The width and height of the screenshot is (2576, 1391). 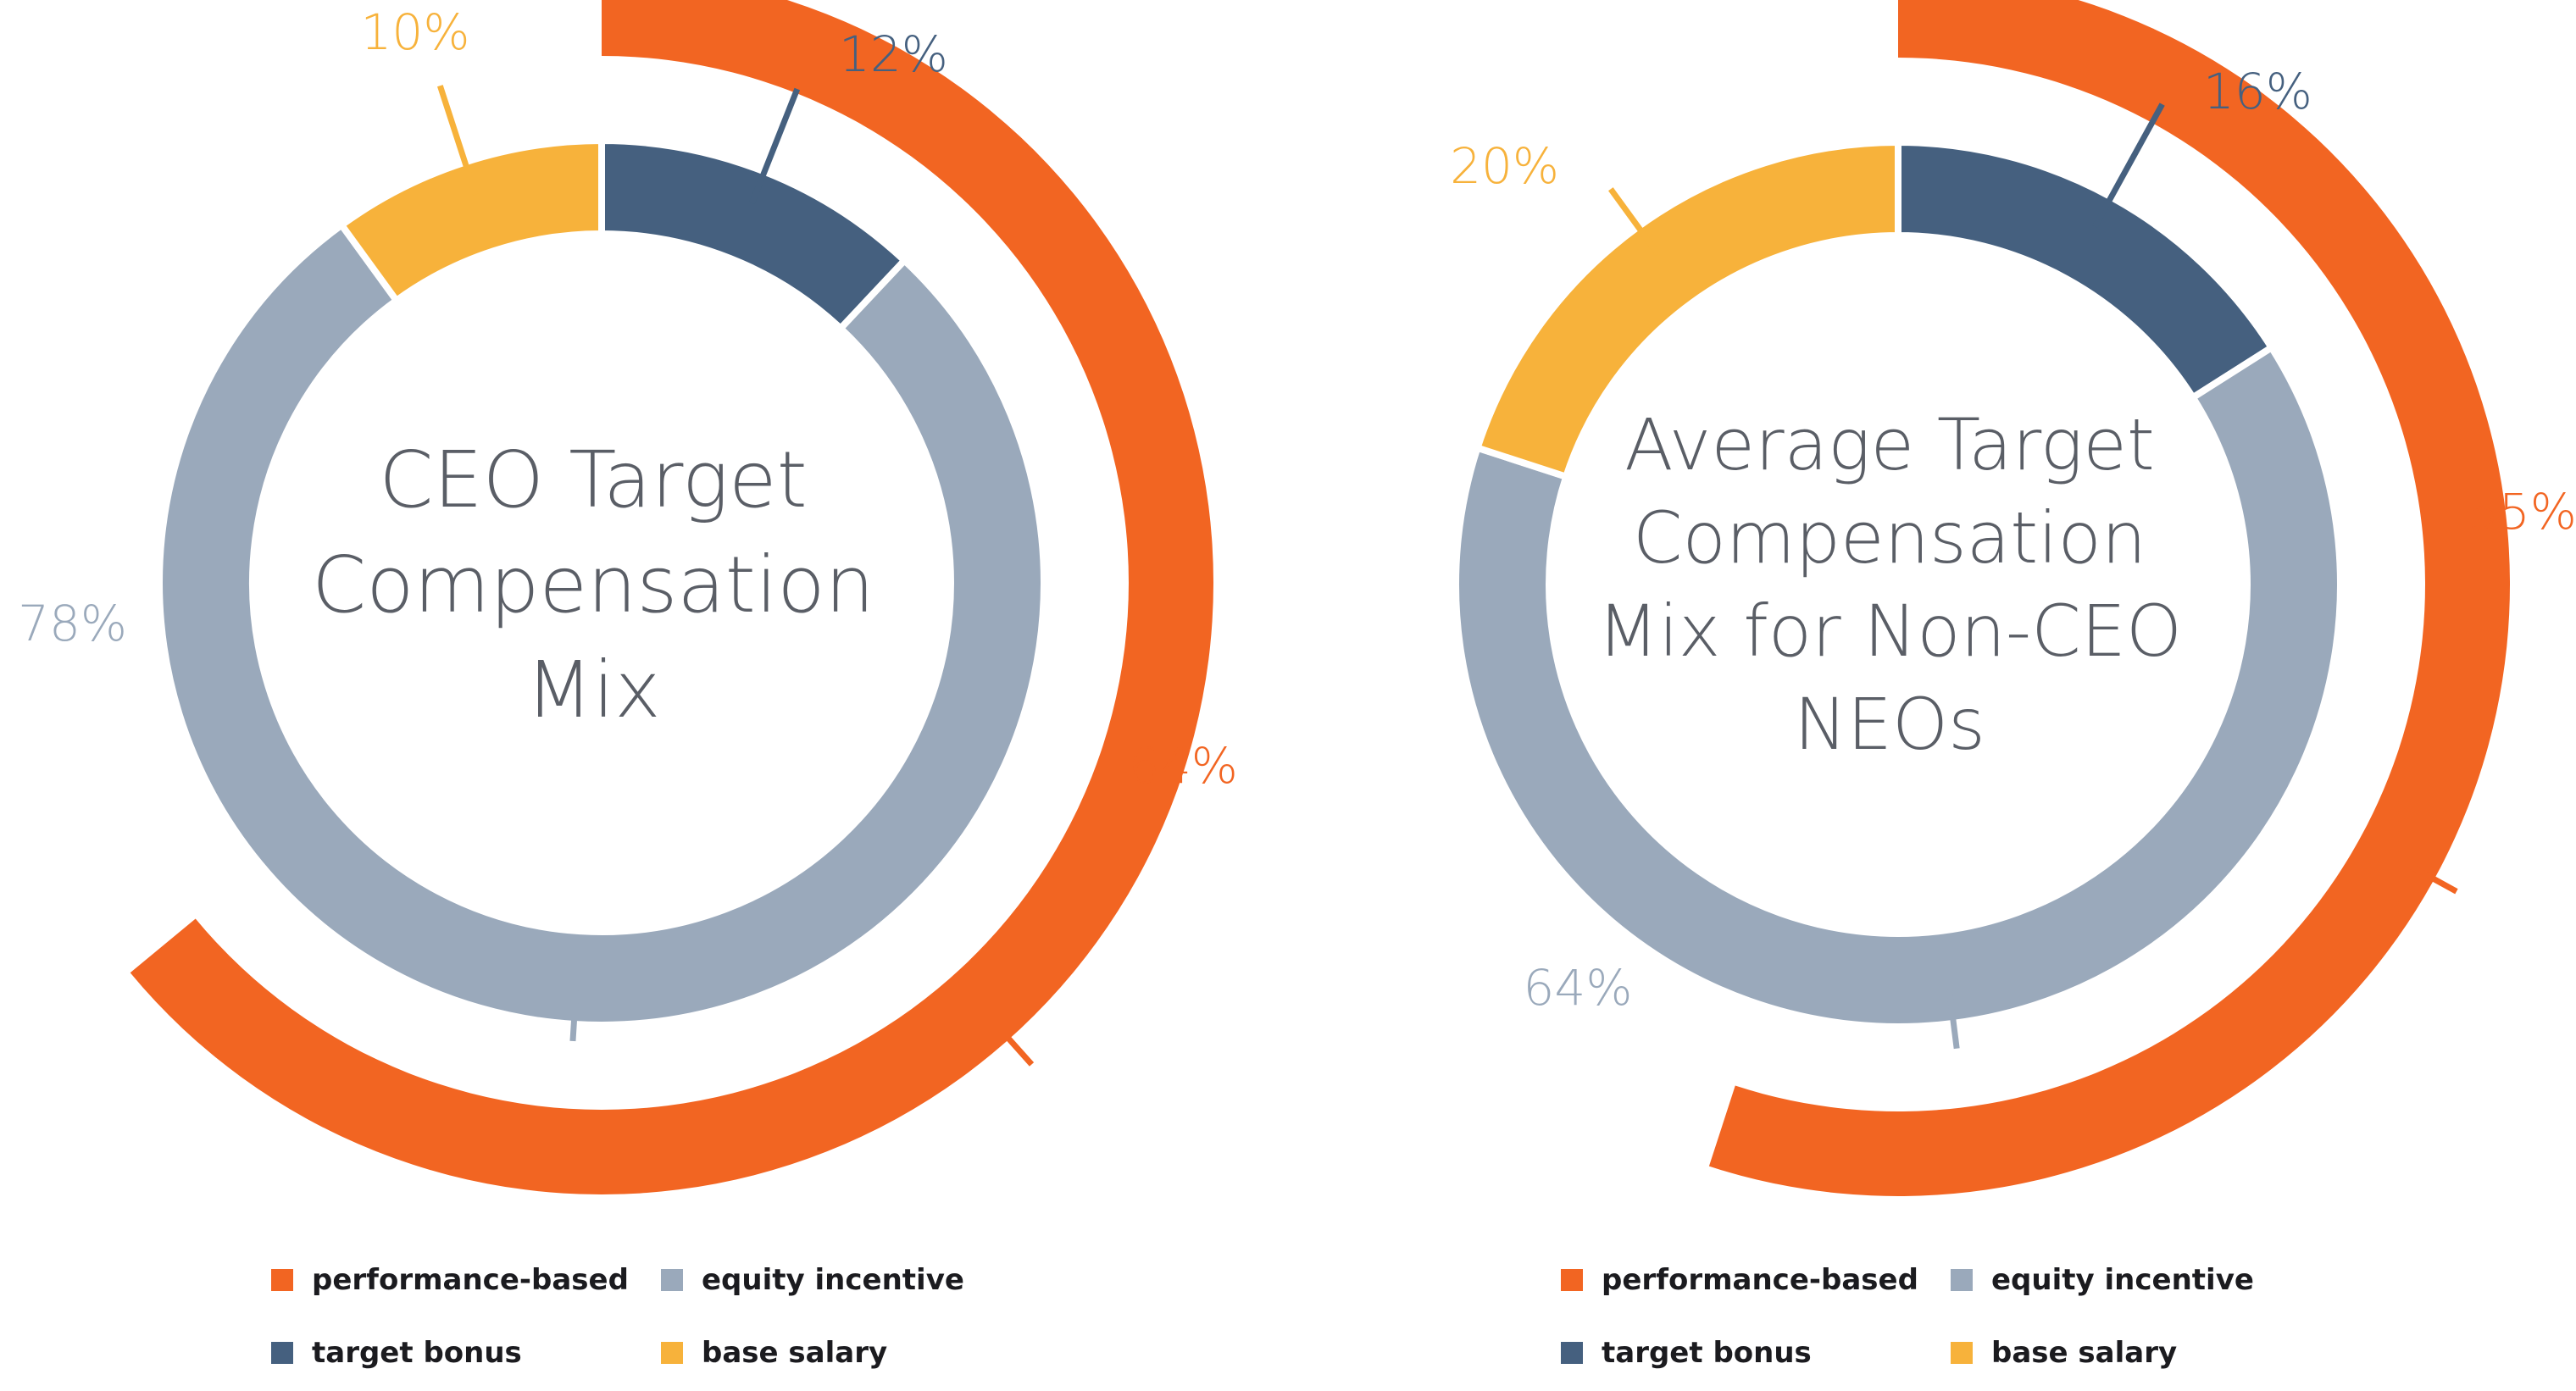 I want to click on equity-incentive-percent-label: 78%, so click(x=72, y=623).